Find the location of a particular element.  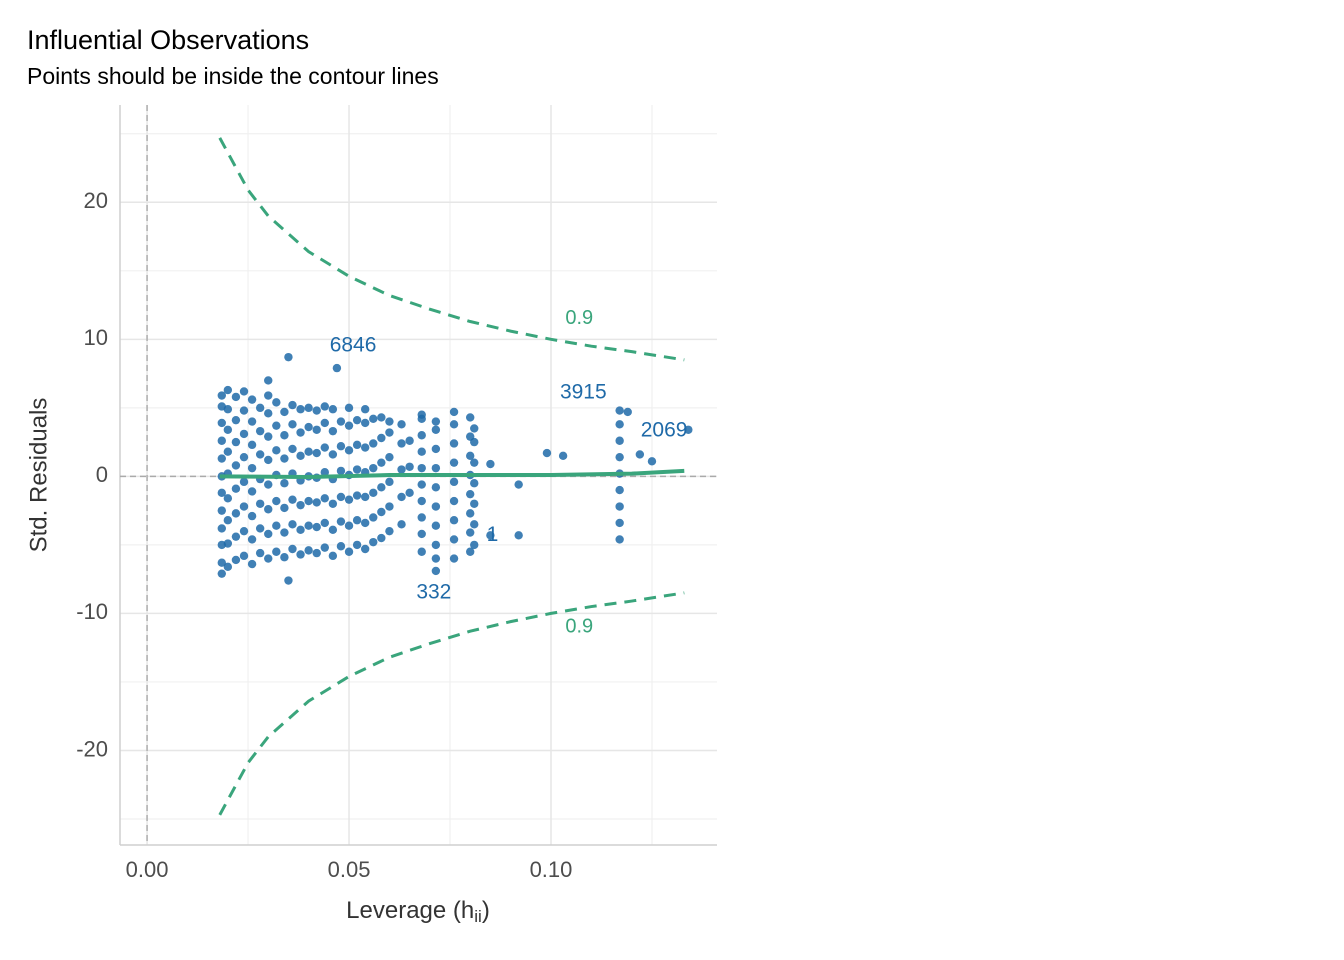

y-tick-label: 20 is located at coordinates (96, 200).